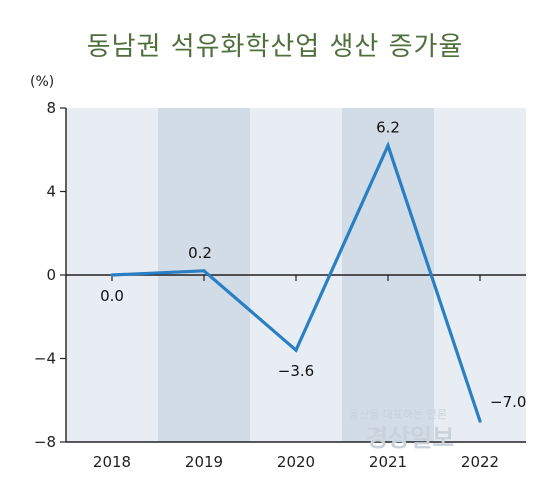  Describe the element at coordinates (508, 402) in the screenshot. I see `data-label: −7.0` at that location.